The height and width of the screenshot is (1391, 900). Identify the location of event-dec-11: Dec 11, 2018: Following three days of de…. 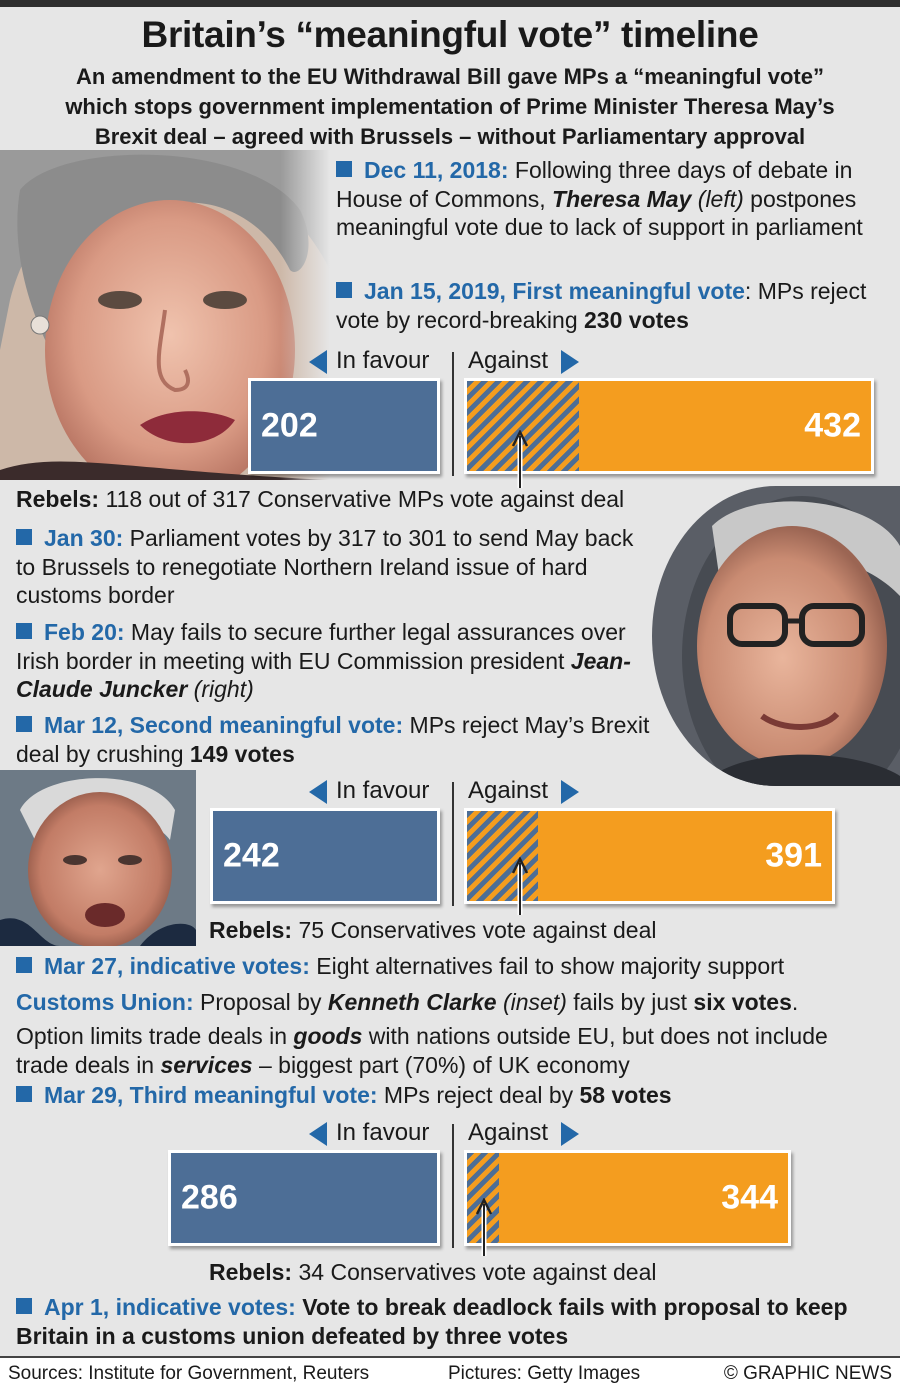
(613, 199).